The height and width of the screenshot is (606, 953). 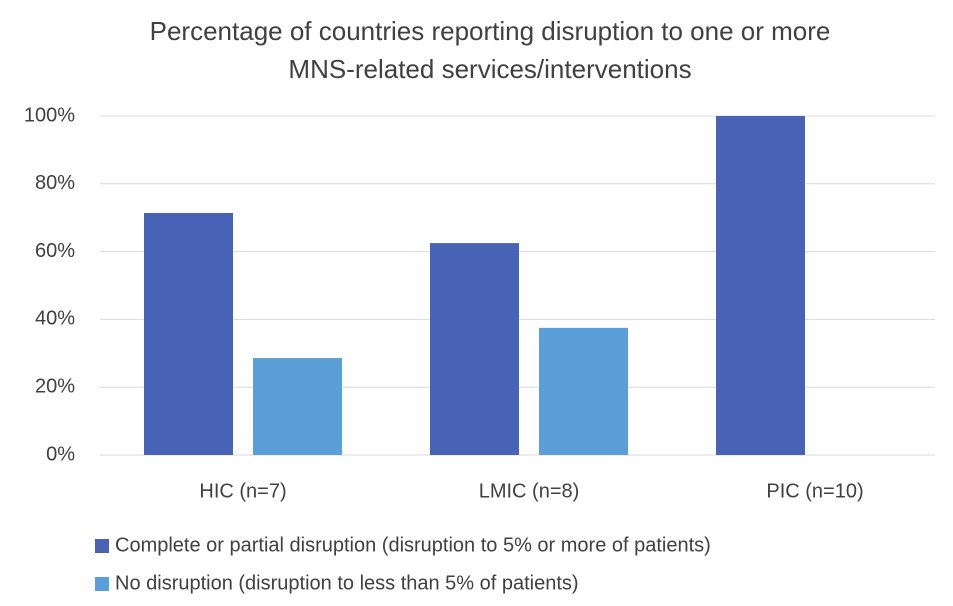 I want to click on y-tick-label: 40%, so click(x=55, y=319).